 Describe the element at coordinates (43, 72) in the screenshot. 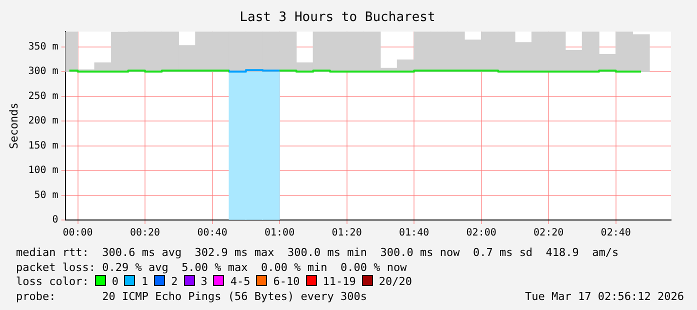

I see `y-tick-label: 300 m` at that location.